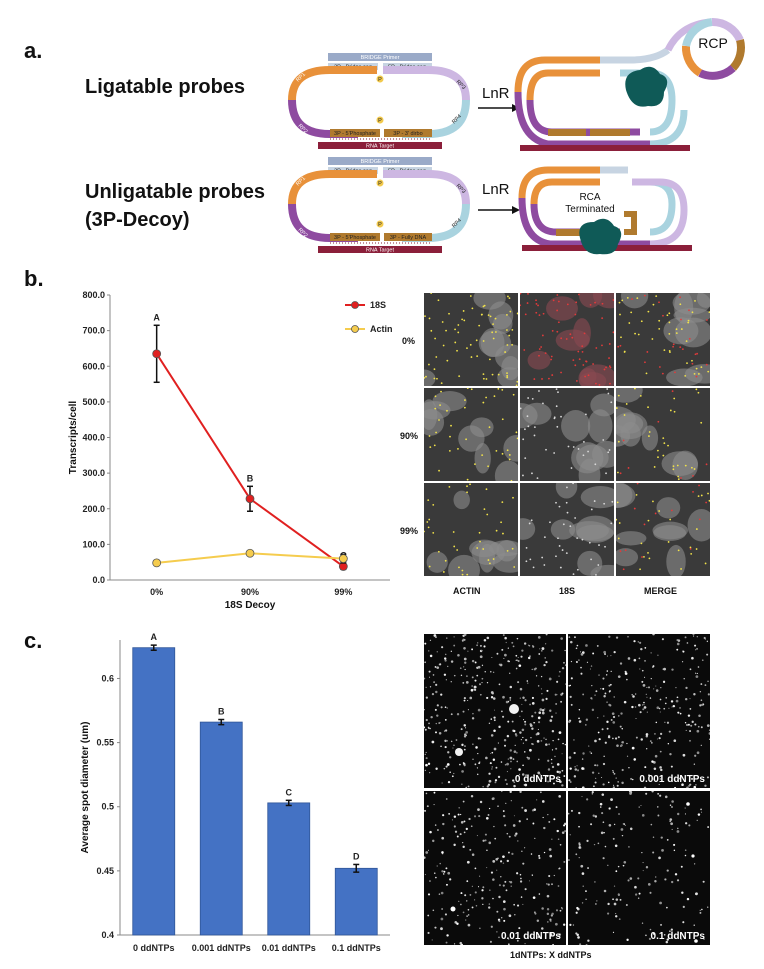 The image size is (764, 969). Describe the element at coordinates (457, 120) in the screenshot. I see `rp4-label: RP4` at that location.